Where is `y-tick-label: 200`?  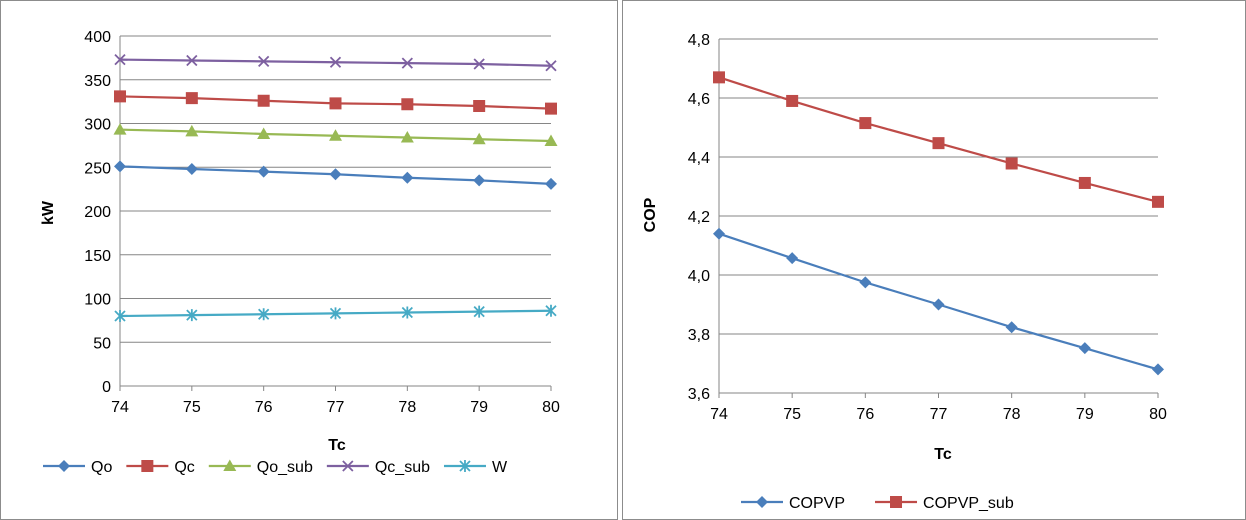
y-tick-label: 200 is located at coordinates (97, 212).